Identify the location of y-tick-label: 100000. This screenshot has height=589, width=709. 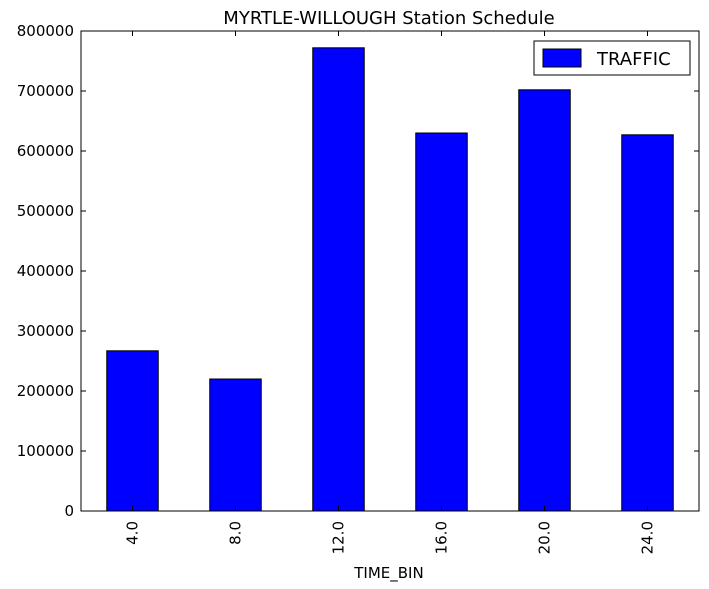
(45, 451).